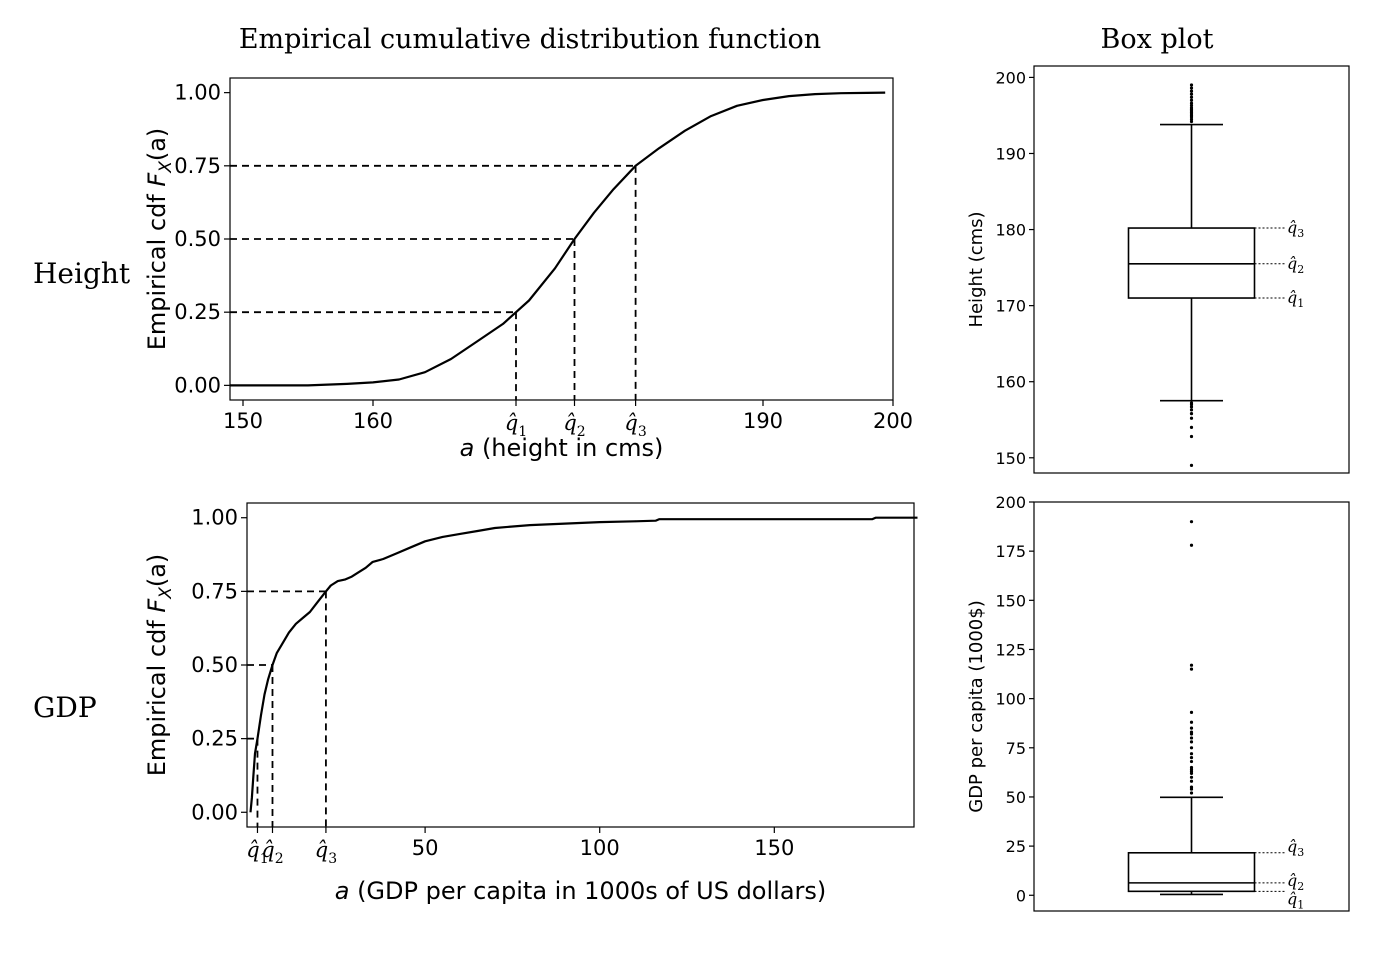 The image size is (1393, 954). Describe the element at coordinates (1010, 458) in the screenshot. I see `box2-y-tick-label: 150` at that location.